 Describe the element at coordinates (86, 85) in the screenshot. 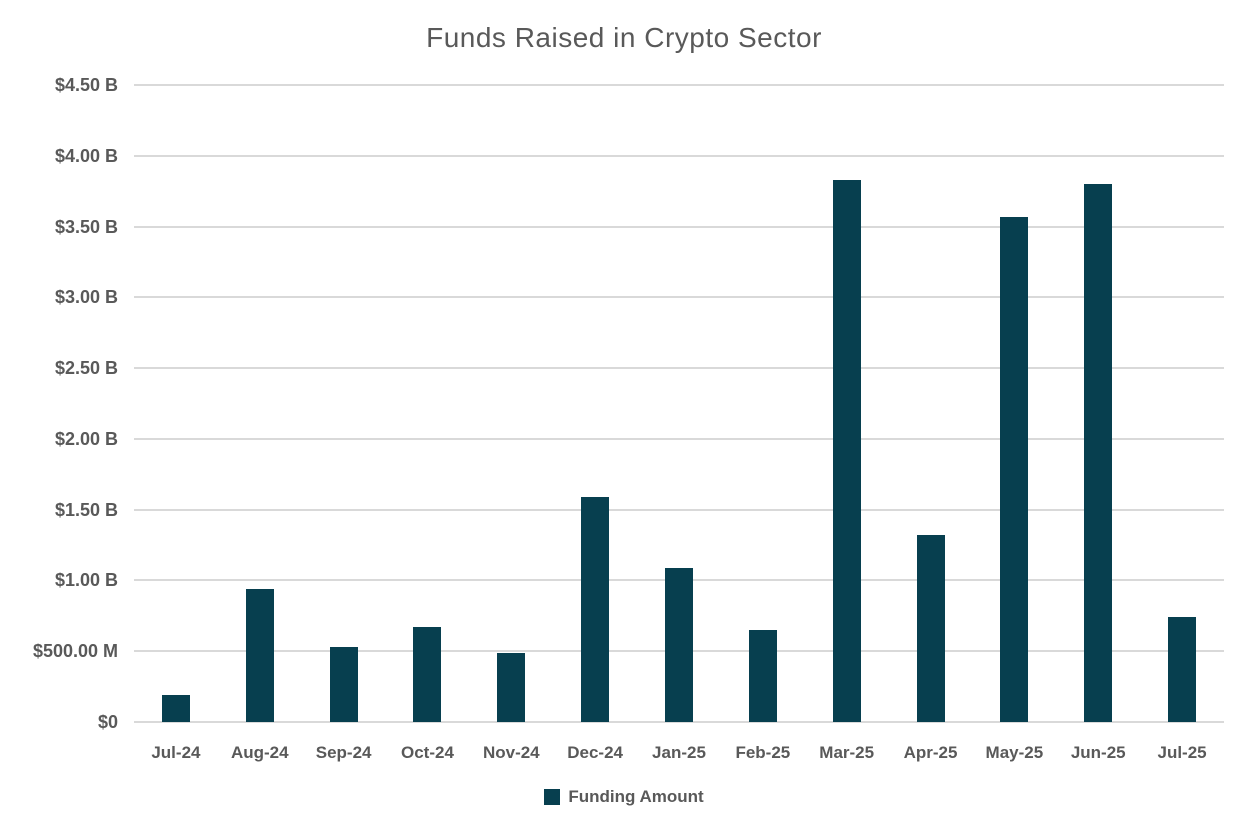

I see `y-tick-label: $4.50 B` at that location.